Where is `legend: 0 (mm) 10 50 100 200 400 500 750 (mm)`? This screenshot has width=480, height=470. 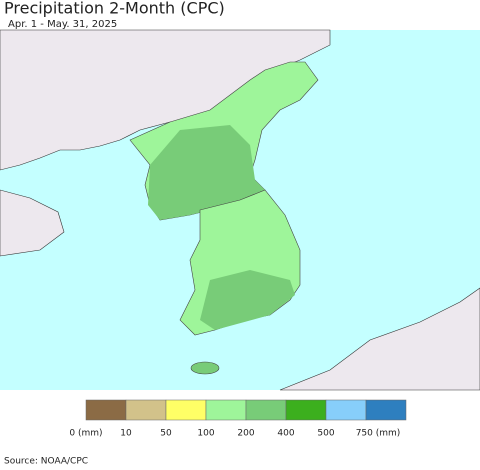
legend: 0 (mm) 10 50 100 200 400 500 750 (mm) is located at coordinates (238, 419).